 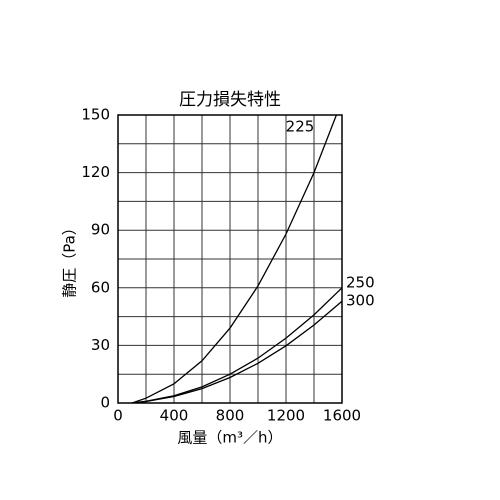 What do you see at coordinates (100, 230) in the screenshot?
I see `y-tick-label: 90` at bounding box center [100, 230].